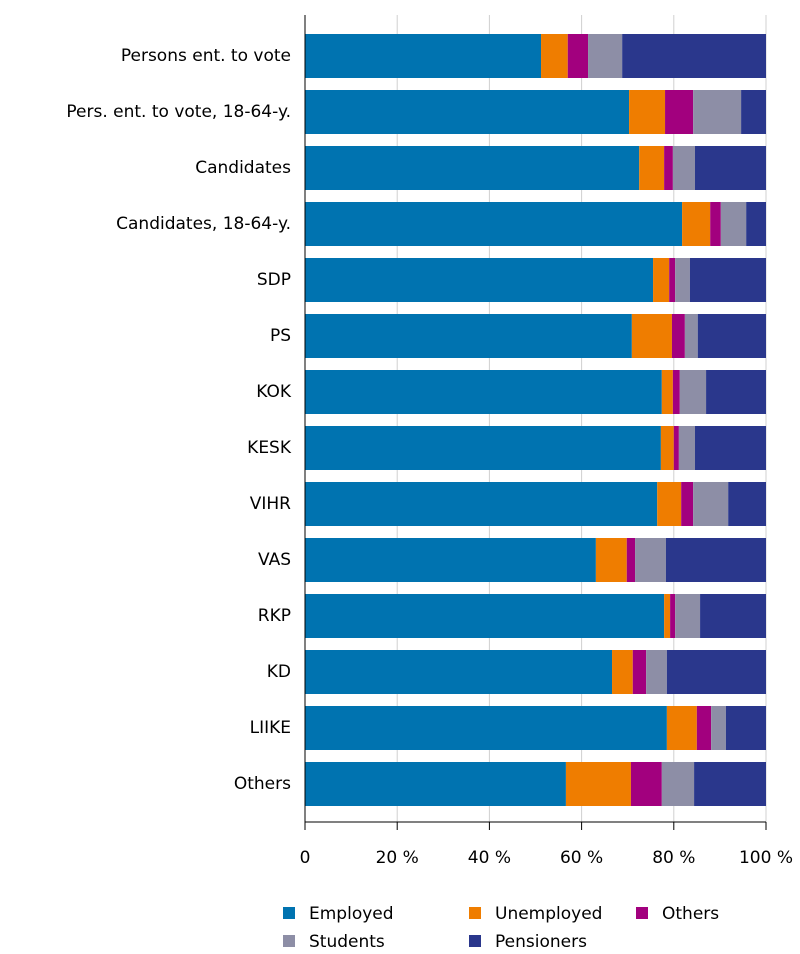  Describe the element at coordinates (274, 616) in the screenshot. I see `y-tick-label: RKP` at that location.